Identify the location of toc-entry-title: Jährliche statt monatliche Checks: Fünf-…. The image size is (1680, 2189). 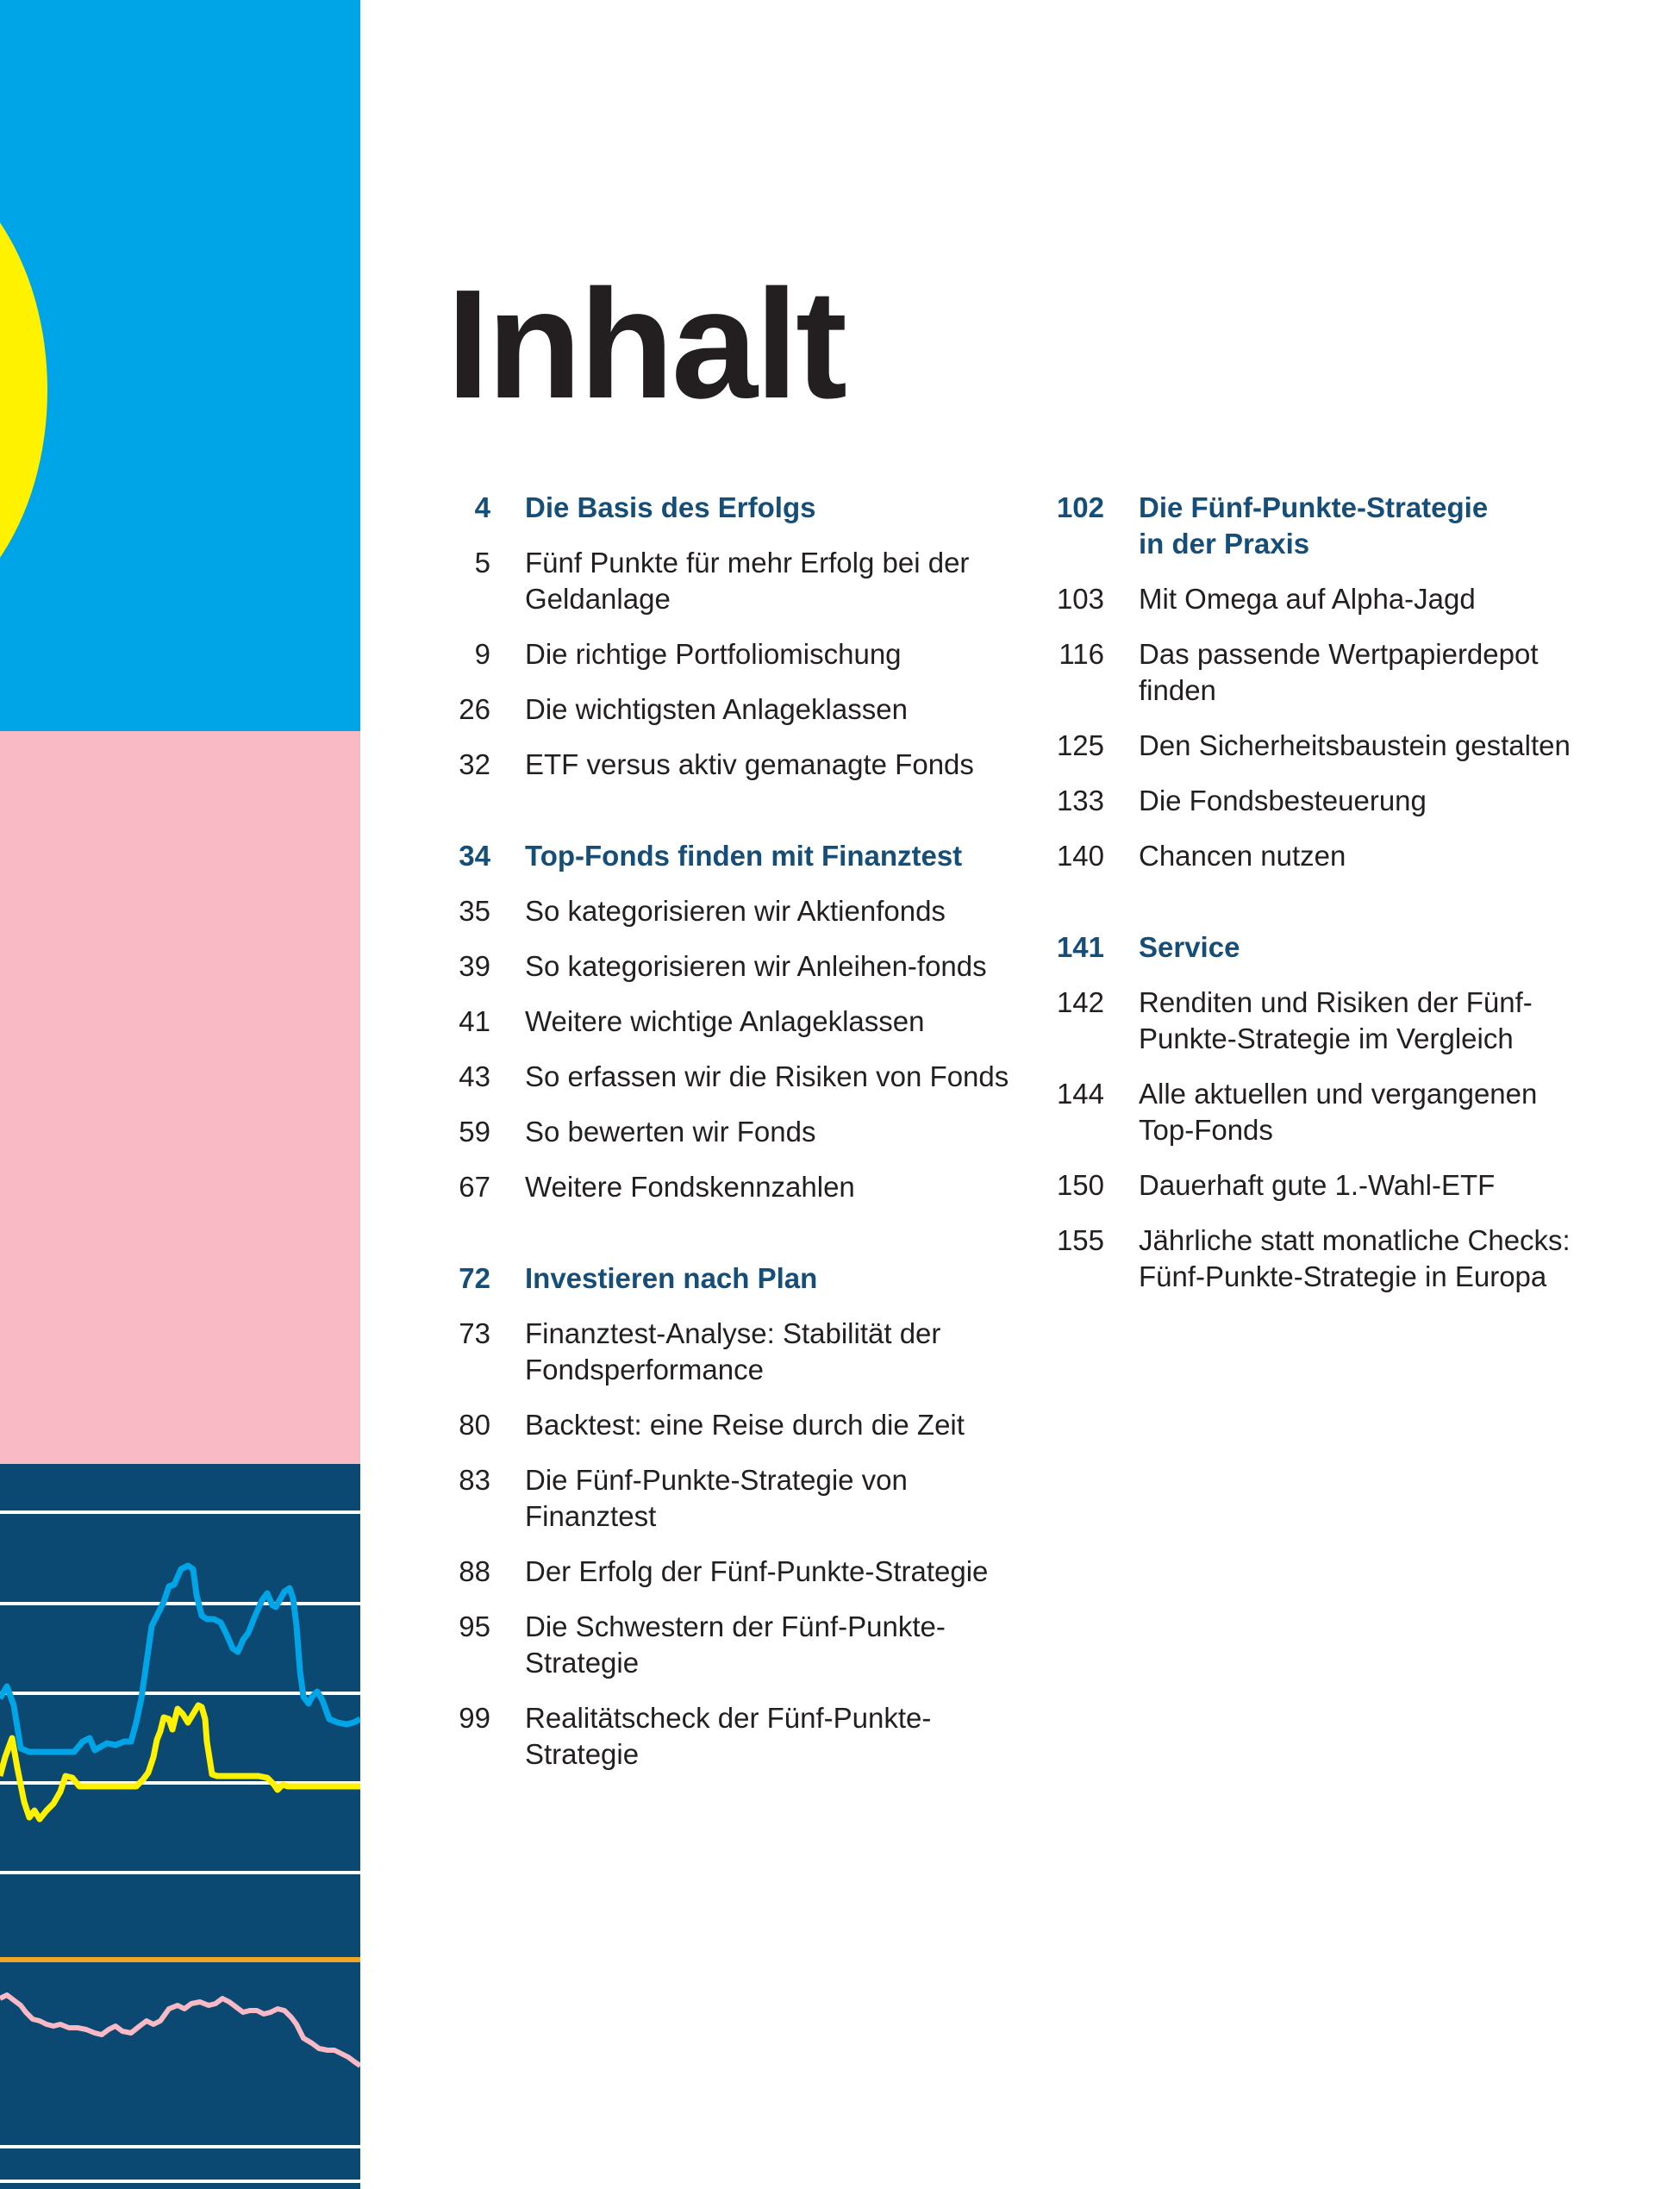
(1355, 1258).